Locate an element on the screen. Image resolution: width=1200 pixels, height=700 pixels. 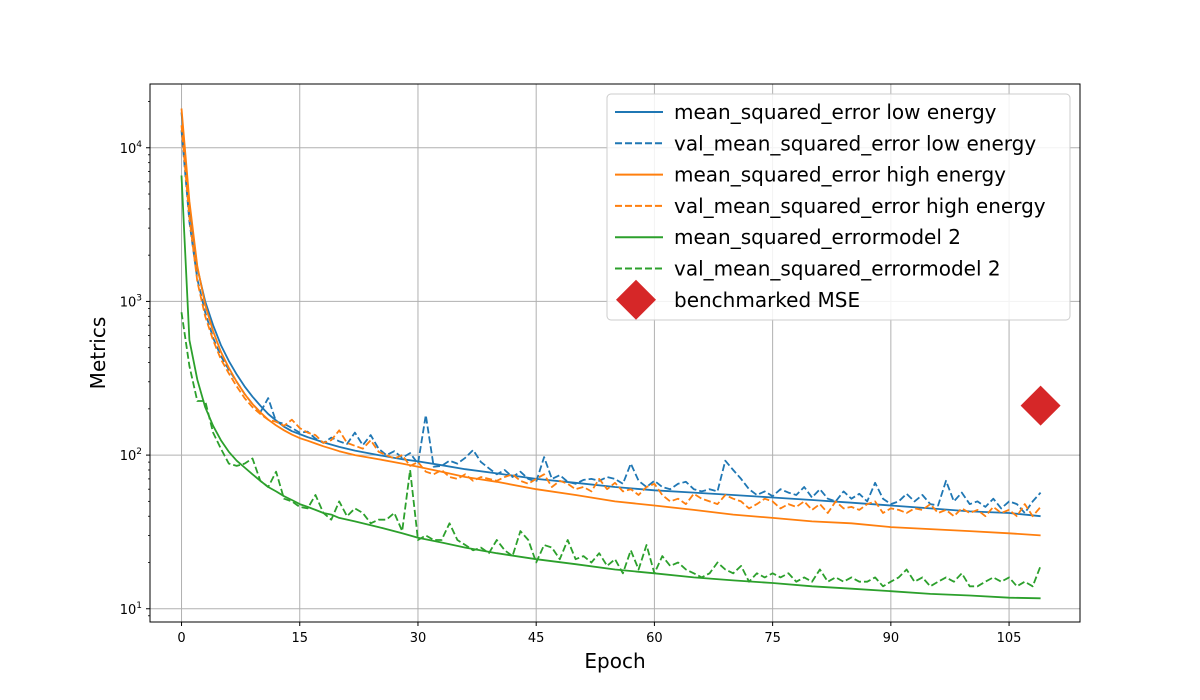
marker-layer is located at coordinates (1040, 405).